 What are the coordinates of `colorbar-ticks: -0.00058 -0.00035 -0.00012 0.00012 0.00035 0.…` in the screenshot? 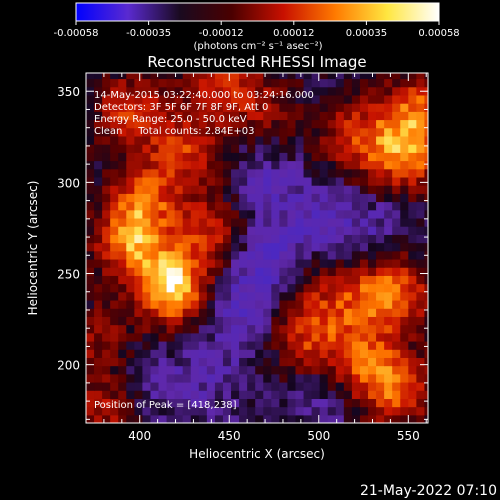 It's located at (257, 30).